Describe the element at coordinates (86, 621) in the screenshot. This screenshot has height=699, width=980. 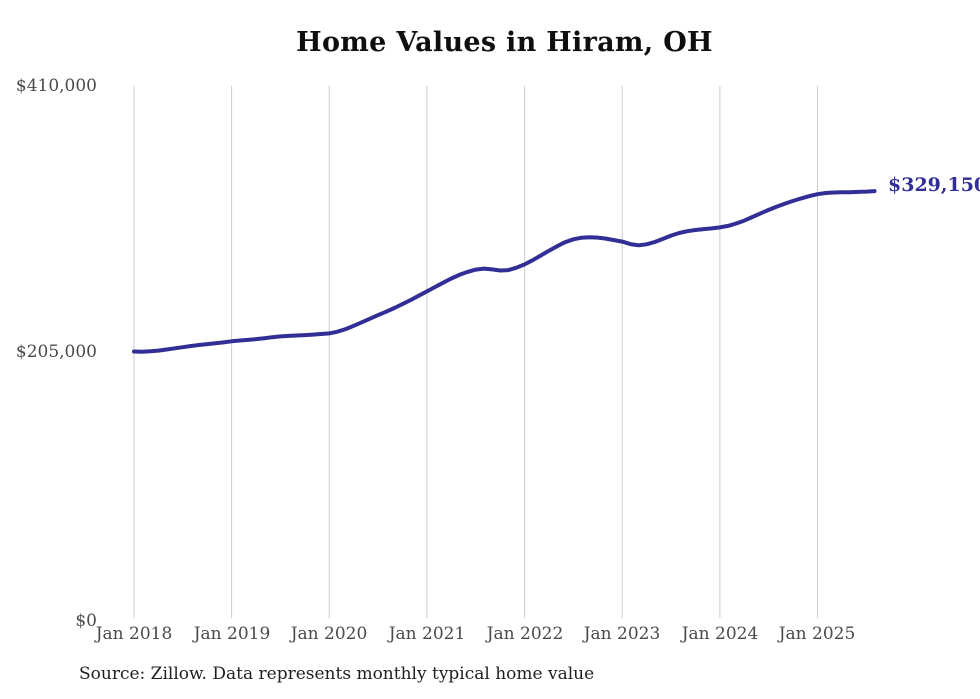
I see `y-tick-label-zero: $0` at that location.